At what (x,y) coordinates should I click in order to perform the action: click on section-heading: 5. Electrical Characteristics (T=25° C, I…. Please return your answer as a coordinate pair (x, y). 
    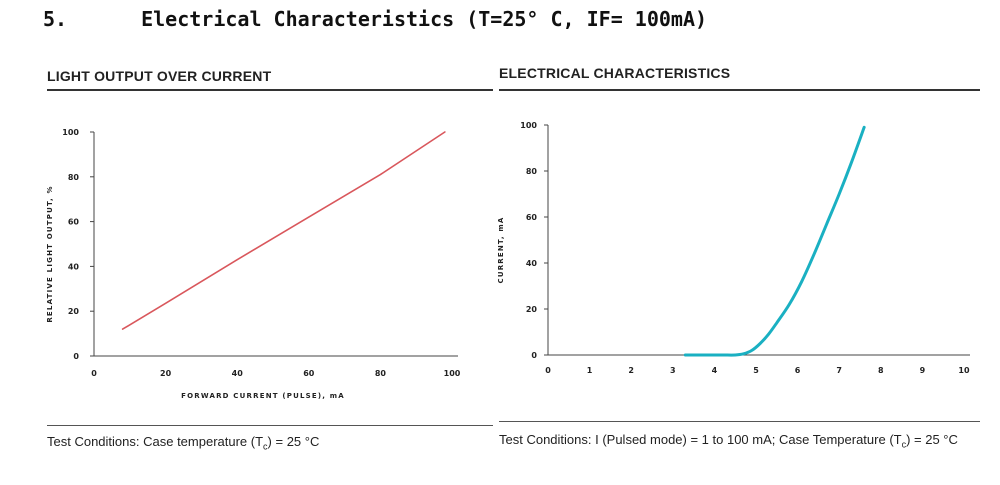
    Looking at the image, I should click on (375, 19).